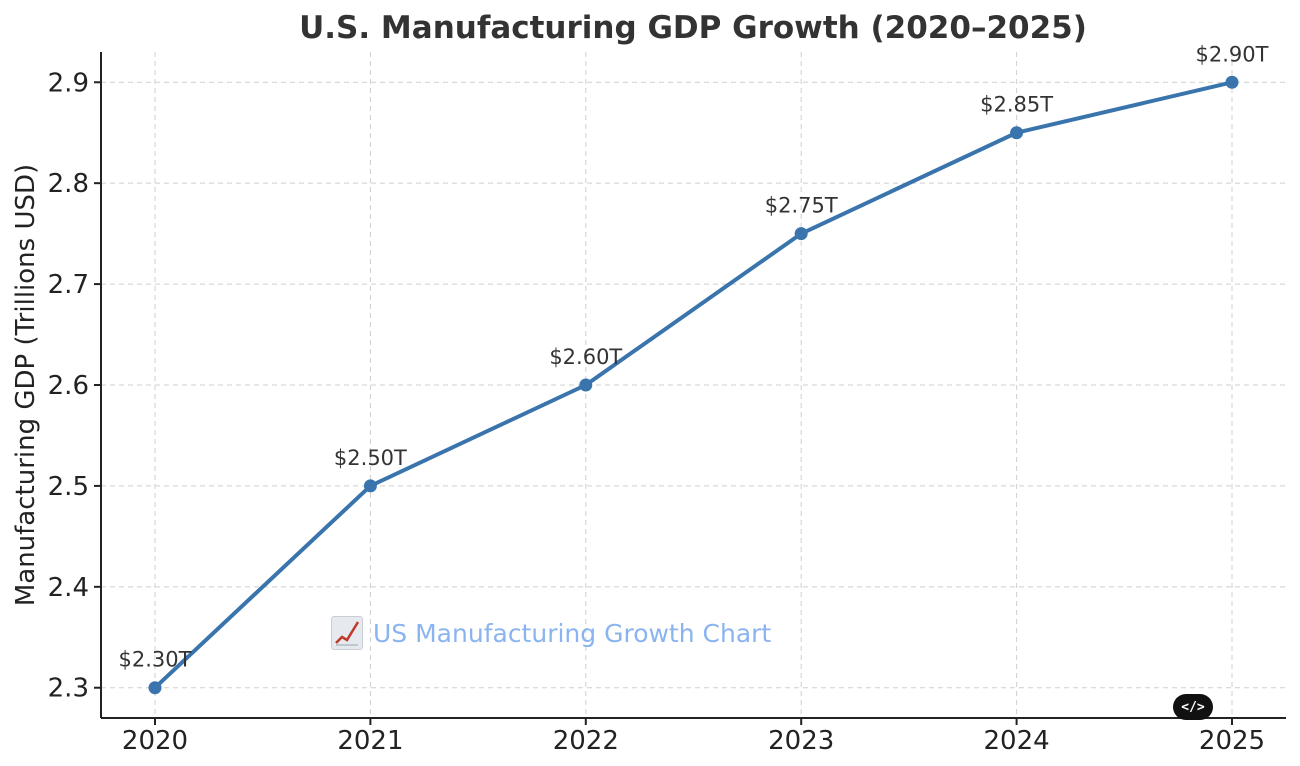 The width and height of the screenshot is (1300, 766). Describe the element at coordinates (68, 184) in the screenshot. I see `y-tick-label: 2.8` at that location.